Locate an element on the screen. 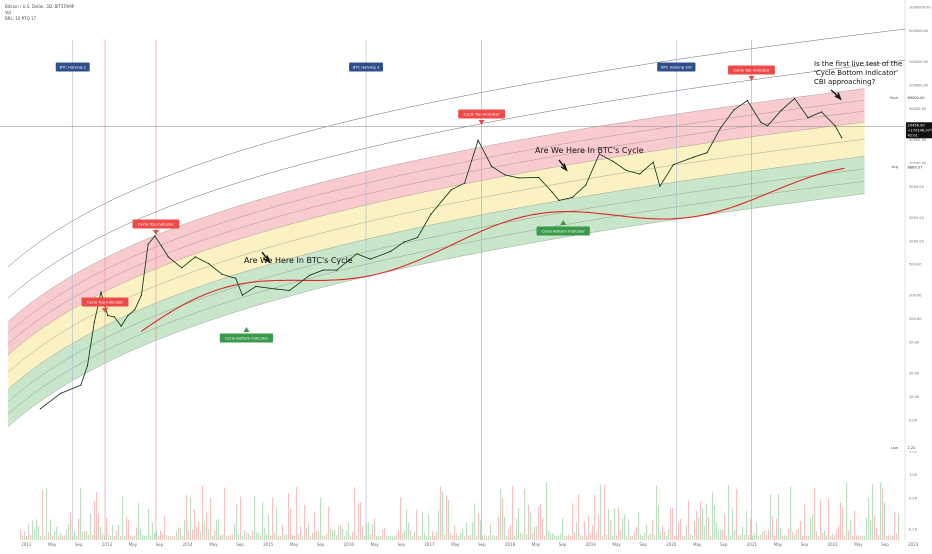 The image size is (932, 554). x-tick-label: 2016 is located at coordinates (349, 544).